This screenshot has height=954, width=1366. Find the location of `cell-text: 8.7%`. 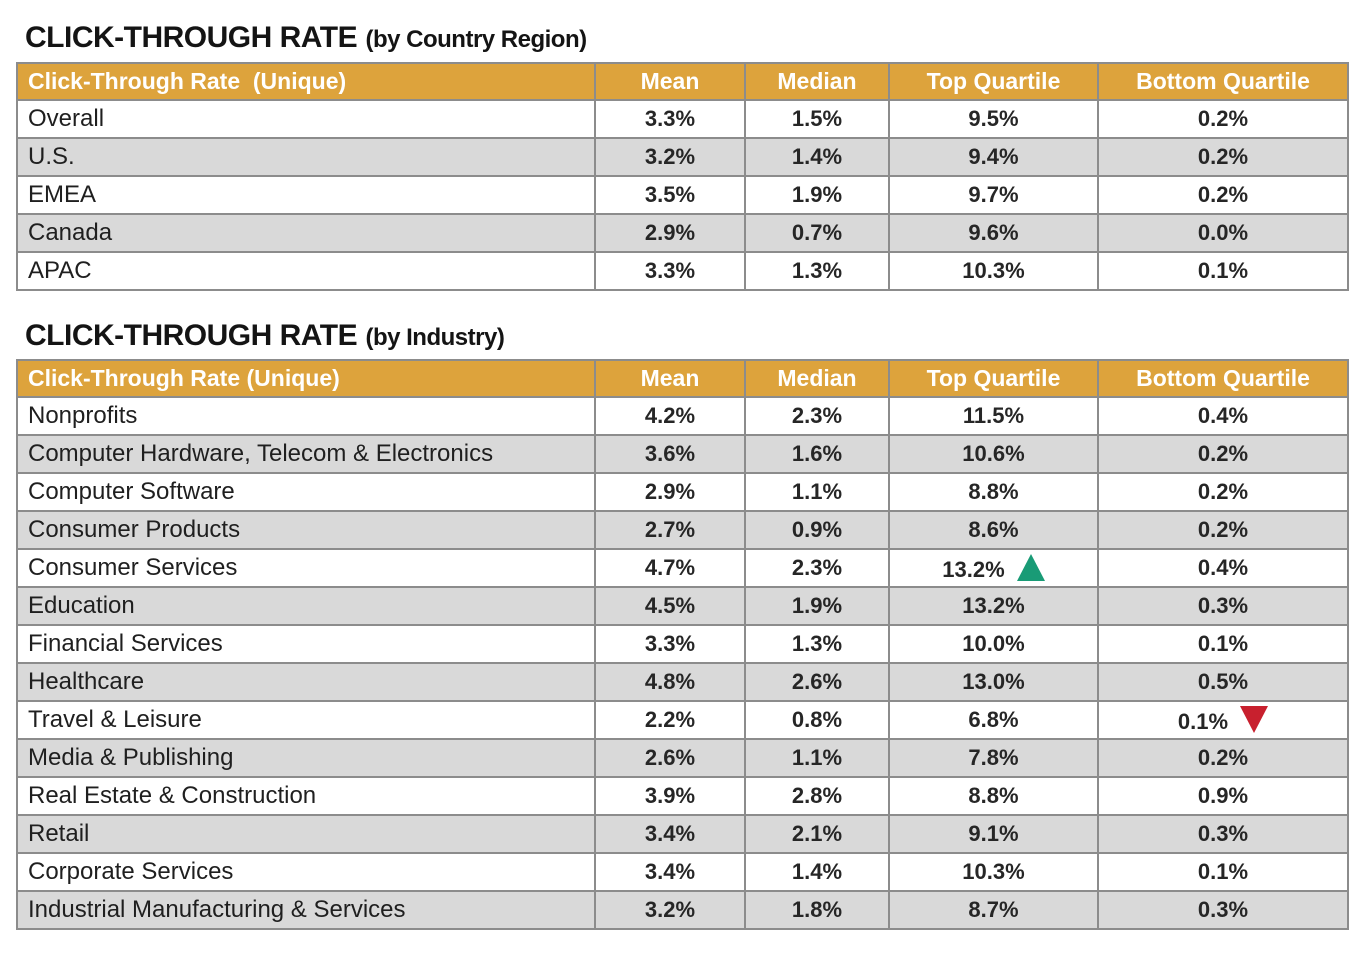

cell-text: 8.7% is located at coordinates (993, 910).